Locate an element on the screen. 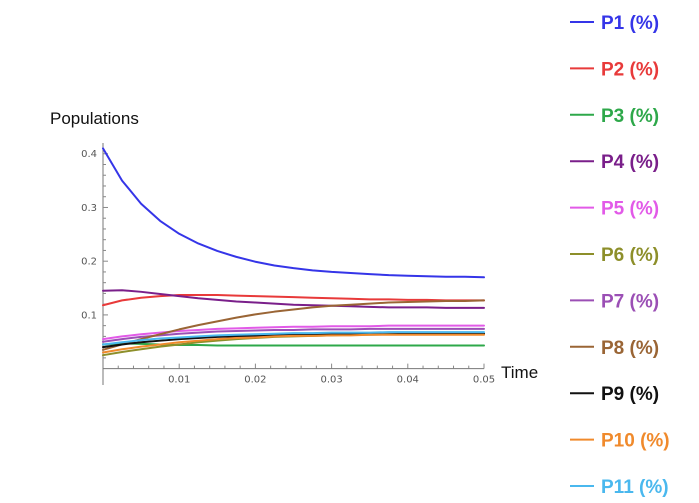 This screenshot has width=699, height=503. series-line-p10 is located at coordinates (293, 343).